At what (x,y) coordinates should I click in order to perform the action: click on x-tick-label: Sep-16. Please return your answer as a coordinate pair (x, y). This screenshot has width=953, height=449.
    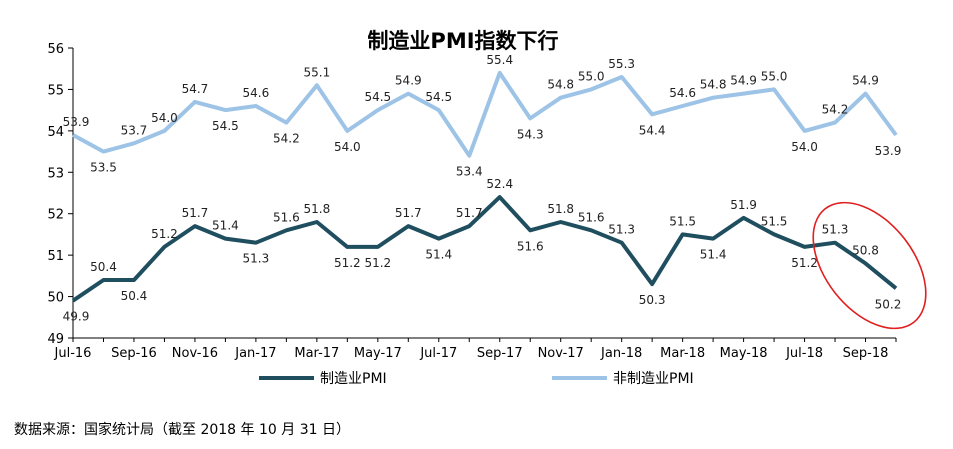
    Looking at the image, I should click on (134, 353).